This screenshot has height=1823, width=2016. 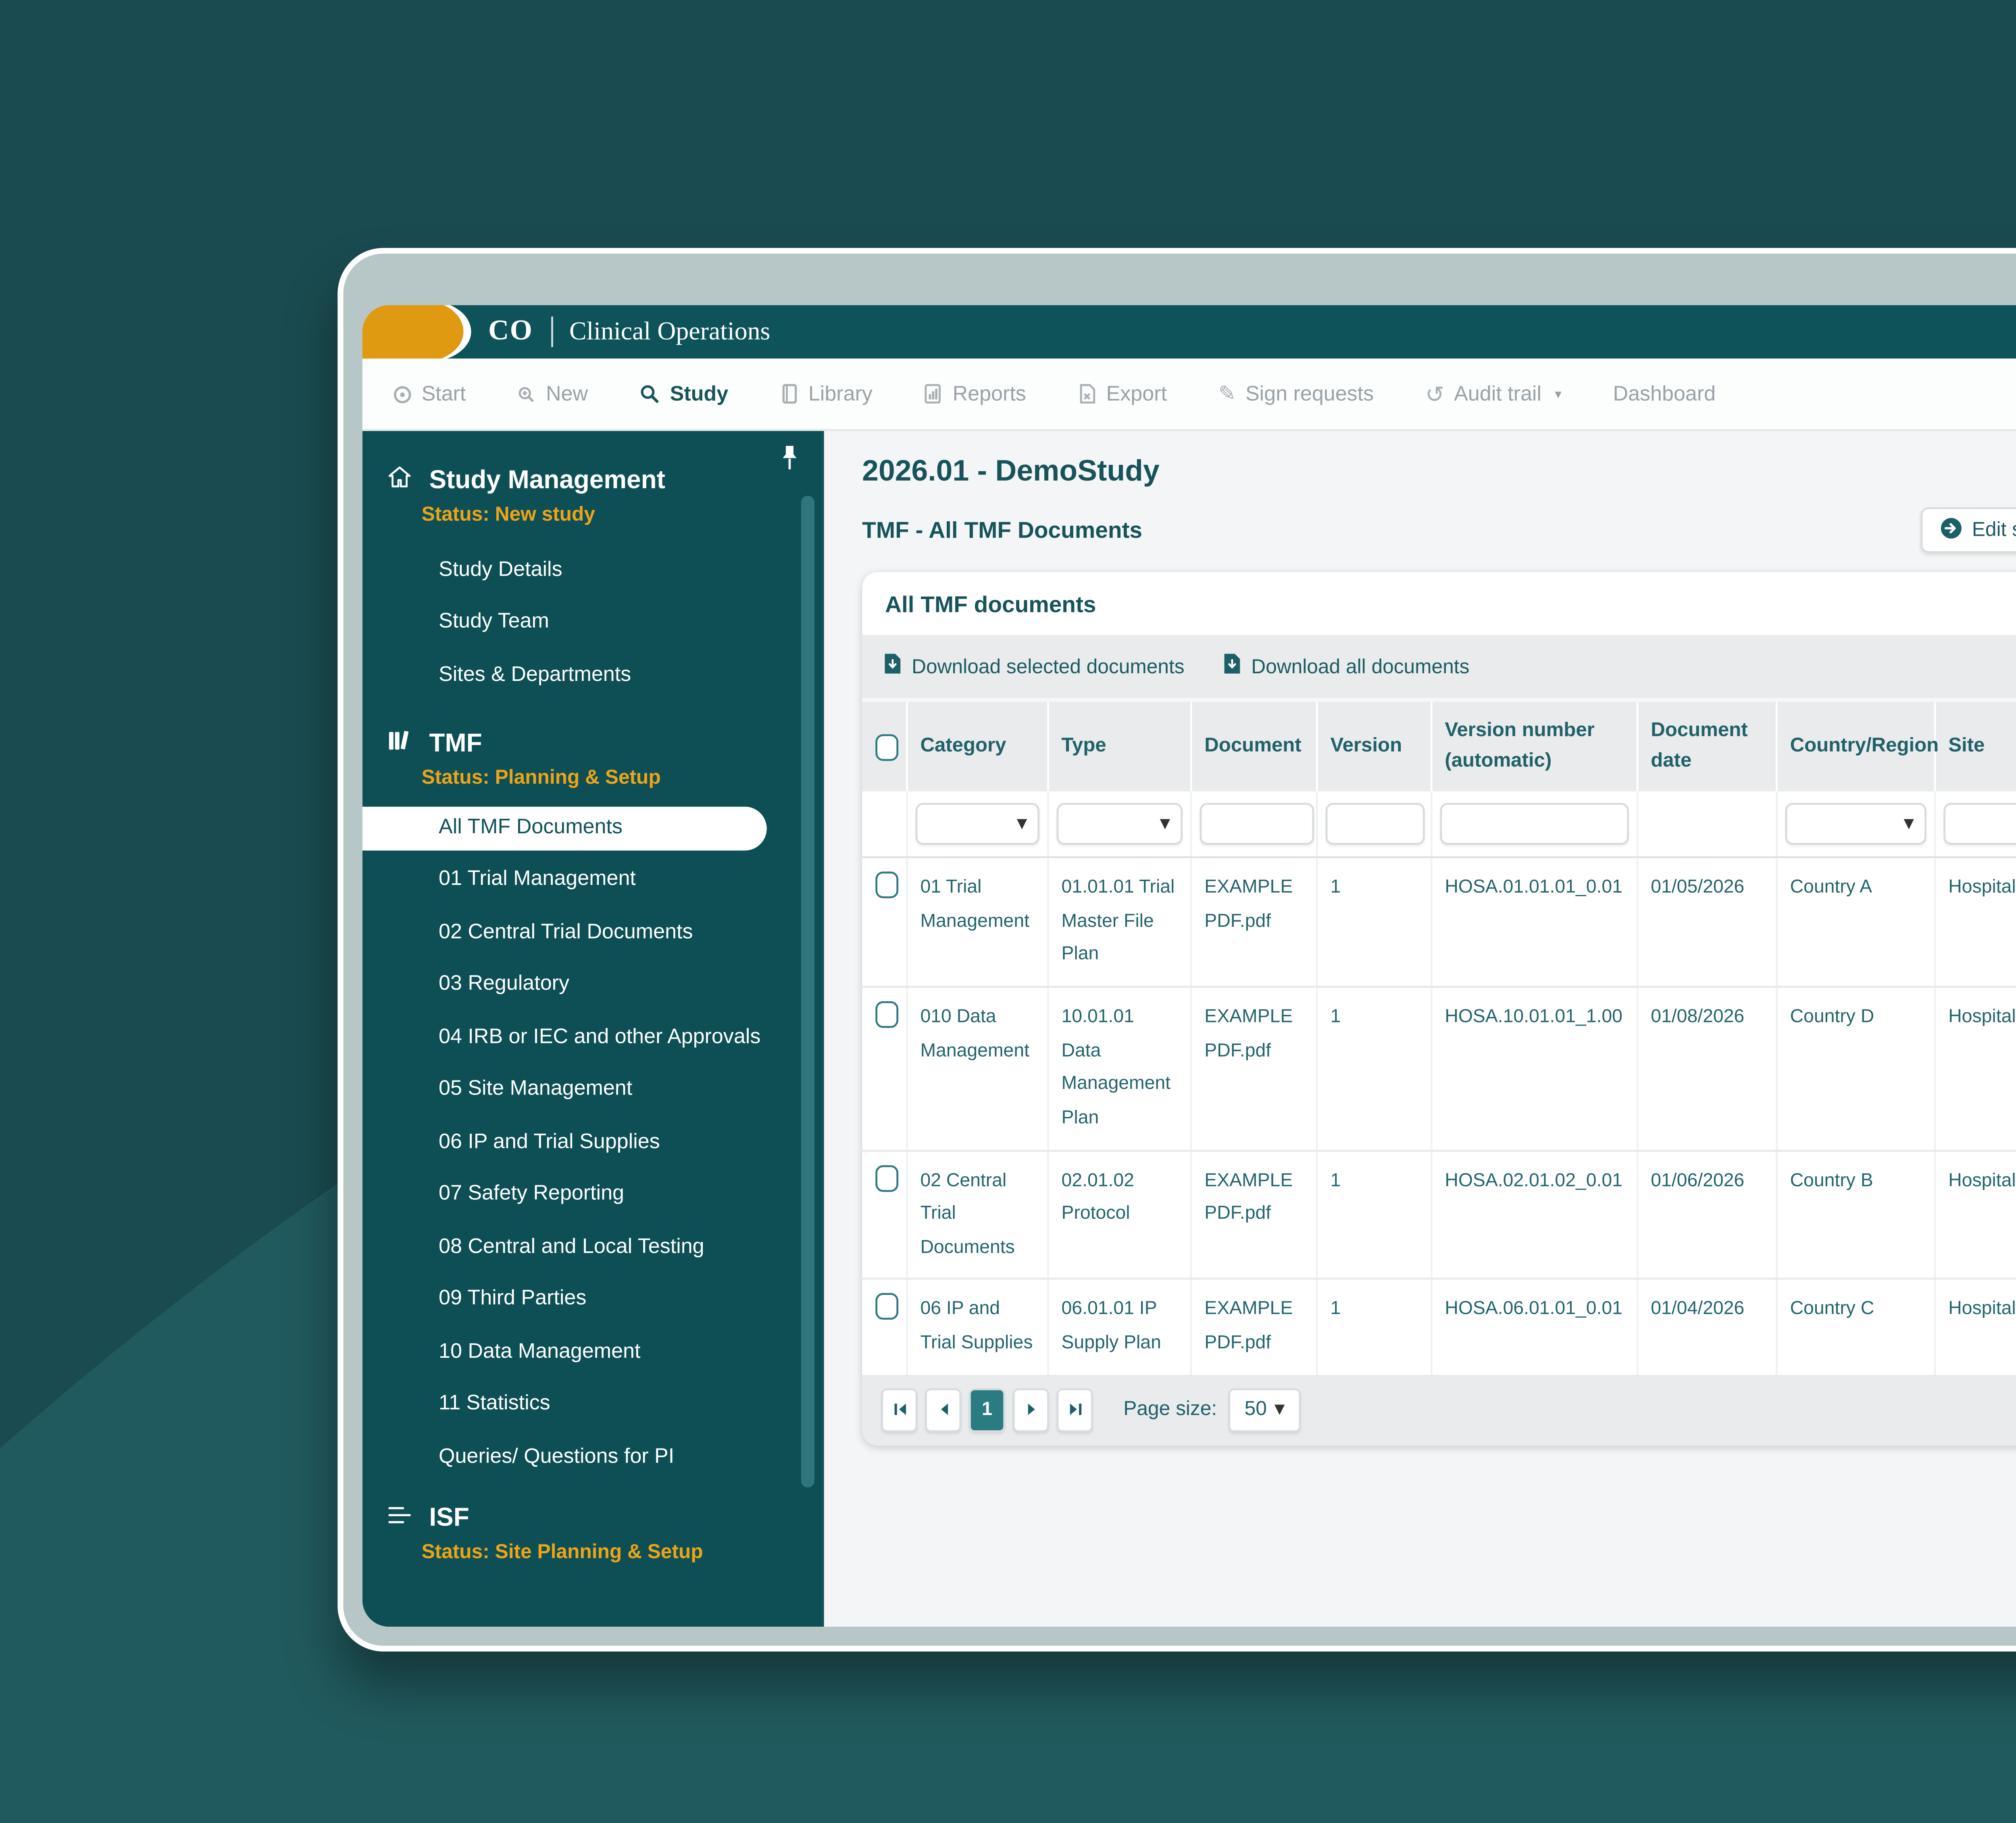 I want to click on chevron-down-icon: ▾, so click(x=1558, y=394).